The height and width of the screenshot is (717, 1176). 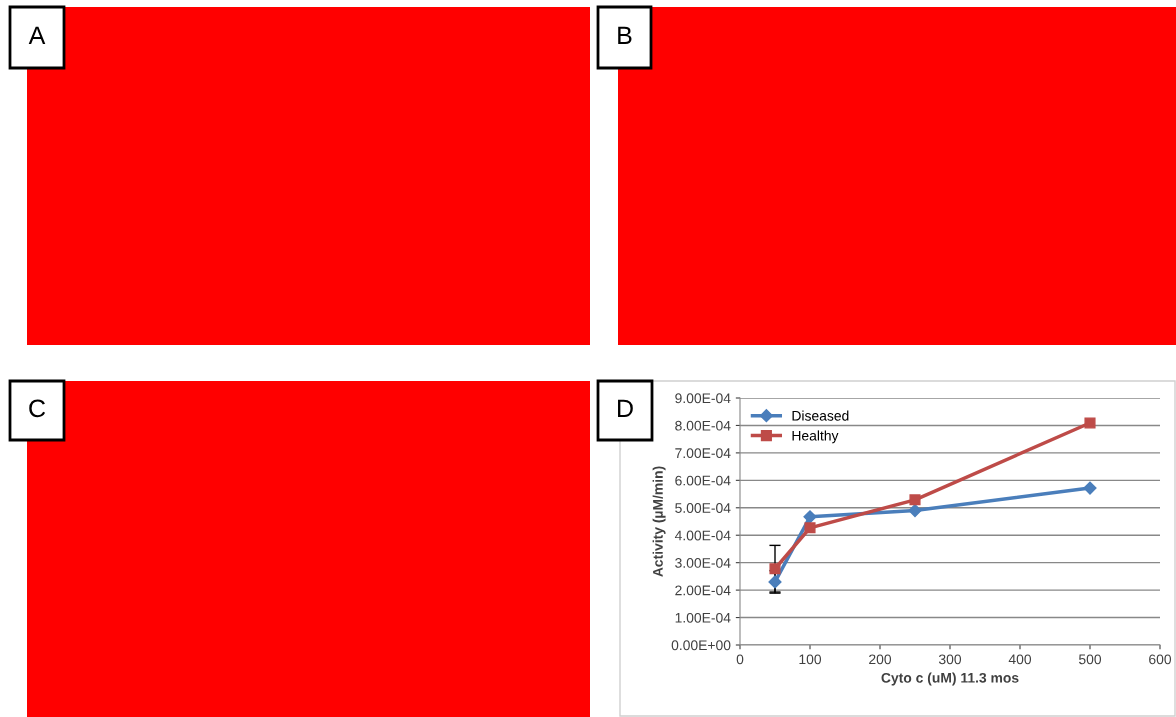 What do you see at coordinates (703, 425) in the screenshot?
I see `y-tick-label: 8.00E-04` at bounding box center [703, 425].